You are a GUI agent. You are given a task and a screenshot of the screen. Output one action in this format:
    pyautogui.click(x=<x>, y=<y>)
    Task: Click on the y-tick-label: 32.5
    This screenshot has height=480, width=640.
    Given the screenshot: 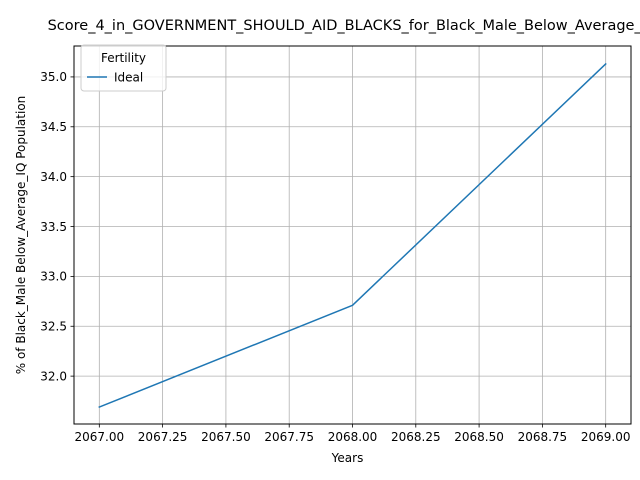 What is the action you would take?
    pyautogui.click(x=53, y=327)
    